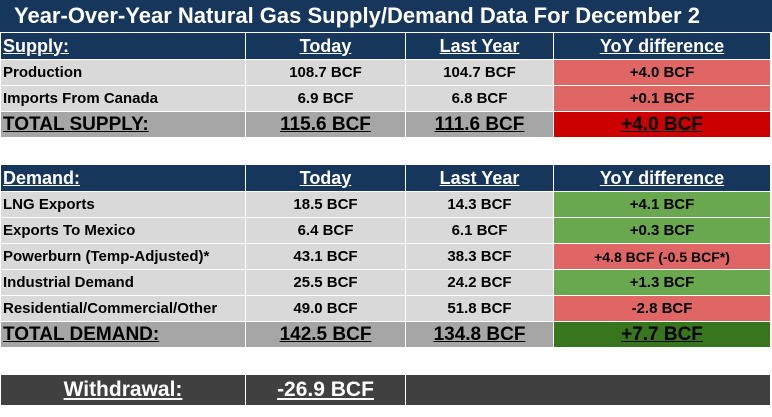  What do you see at coordinates (325, 334) in the screenshot?
I see `total-demand-today: 142.5 BCF` at bounding box center [325, 334].